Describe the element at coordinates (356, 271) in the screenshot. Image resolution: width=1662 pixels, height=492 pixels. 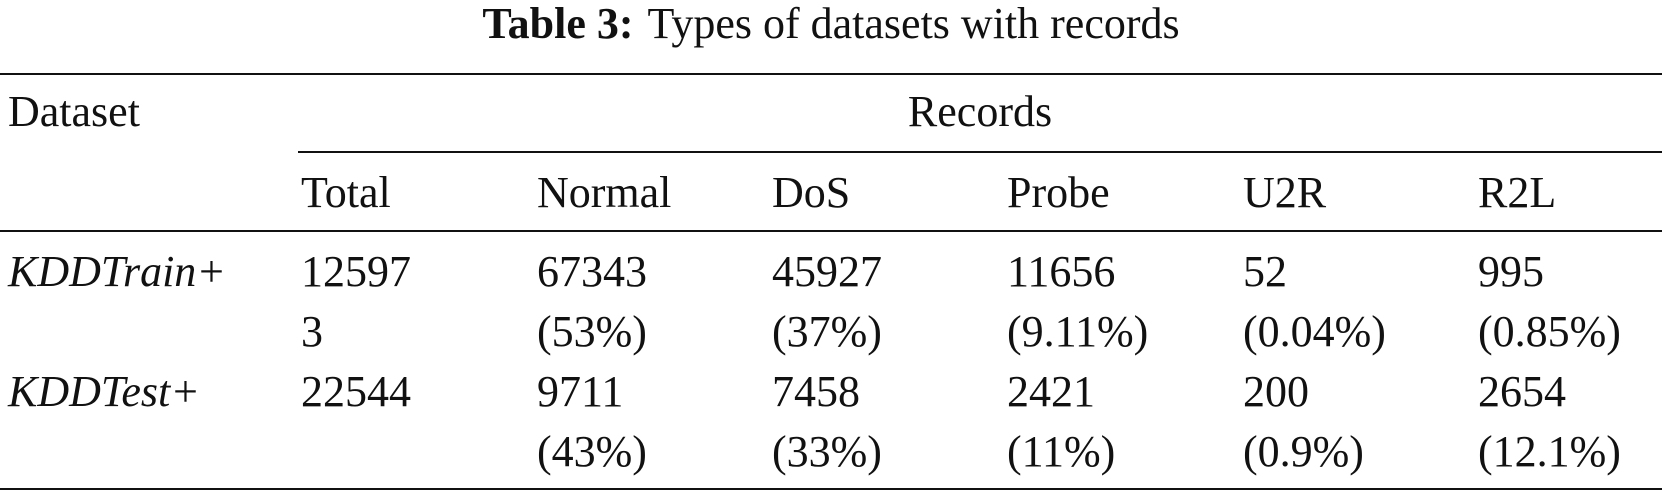
I see `row-train-total-line1: 12597` at that location.